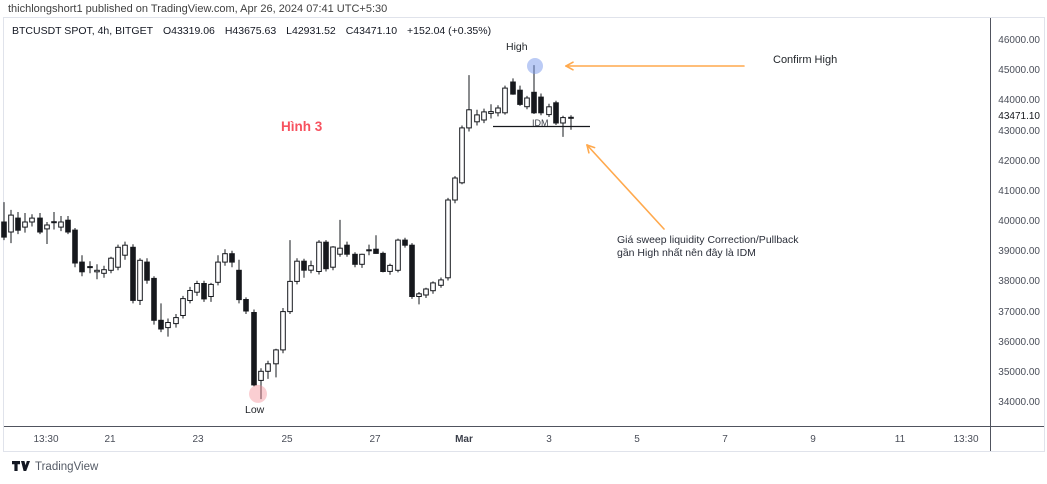 This screenshot has width=1047, height=484. Describe the element at coordinates (1019, 116) in the screenshot. I see `last-price-label: 43471.10` at that location.